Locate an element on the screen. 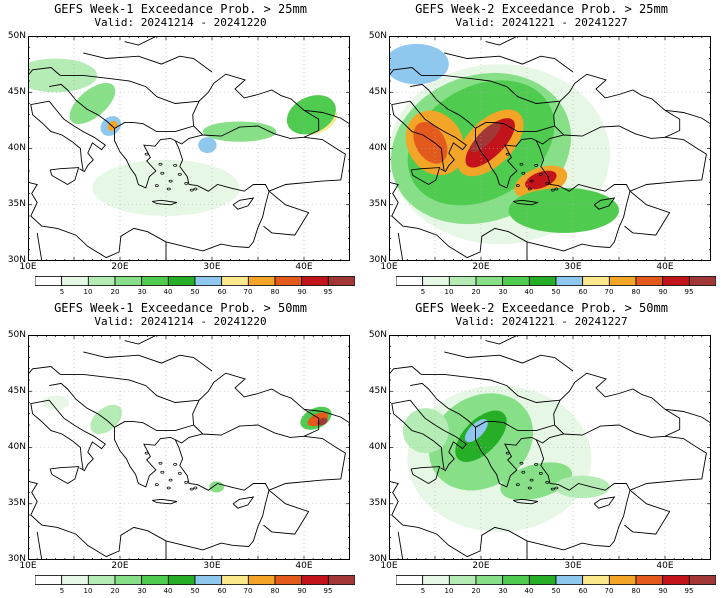 This screenshot has height=598, width=722. lon-label-20e: 20E is located at coordinates (481, 267).